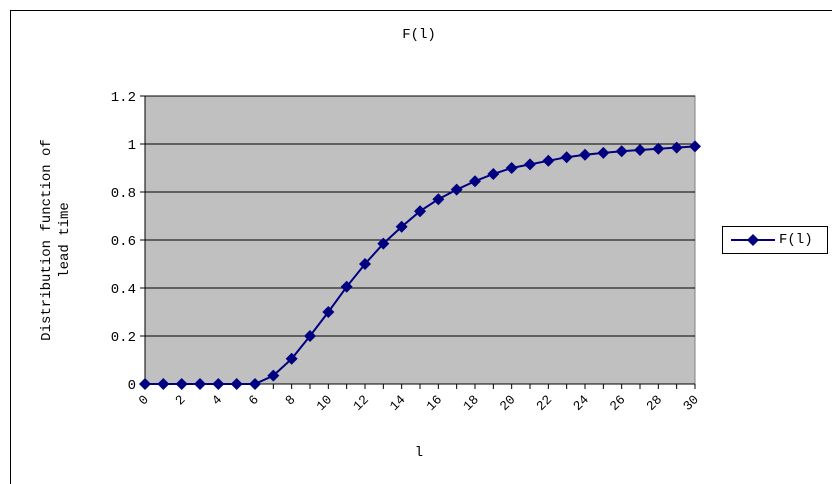 The width and height of the screenshot is (832, 484). Describe the element at coordinates (65, 240) in the screenshot. I see `y-axis-label-line: lead time` at that location.